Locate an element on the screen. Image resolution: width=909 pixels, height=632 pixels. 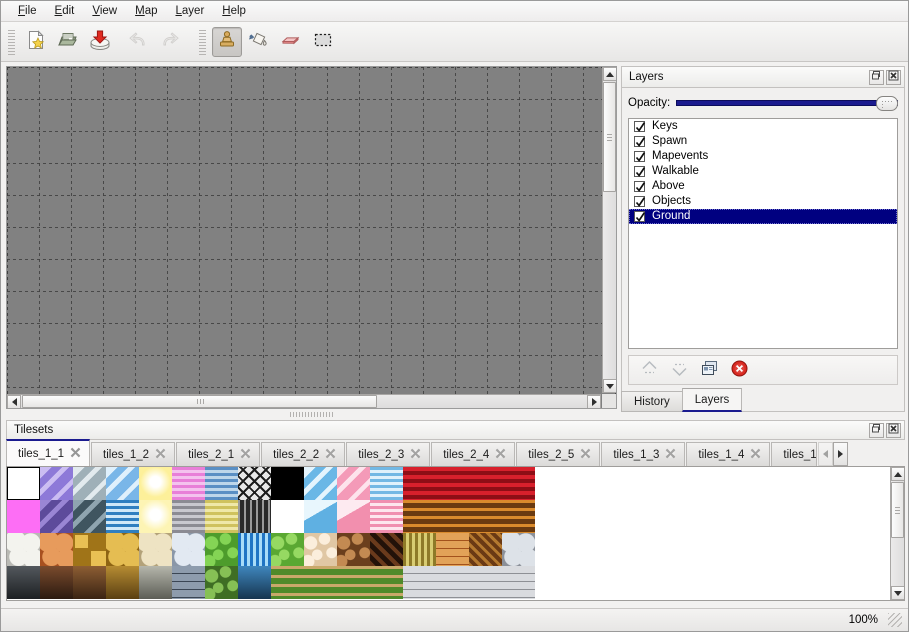
blue-cobble-tile is located at coordinates (188, 549).